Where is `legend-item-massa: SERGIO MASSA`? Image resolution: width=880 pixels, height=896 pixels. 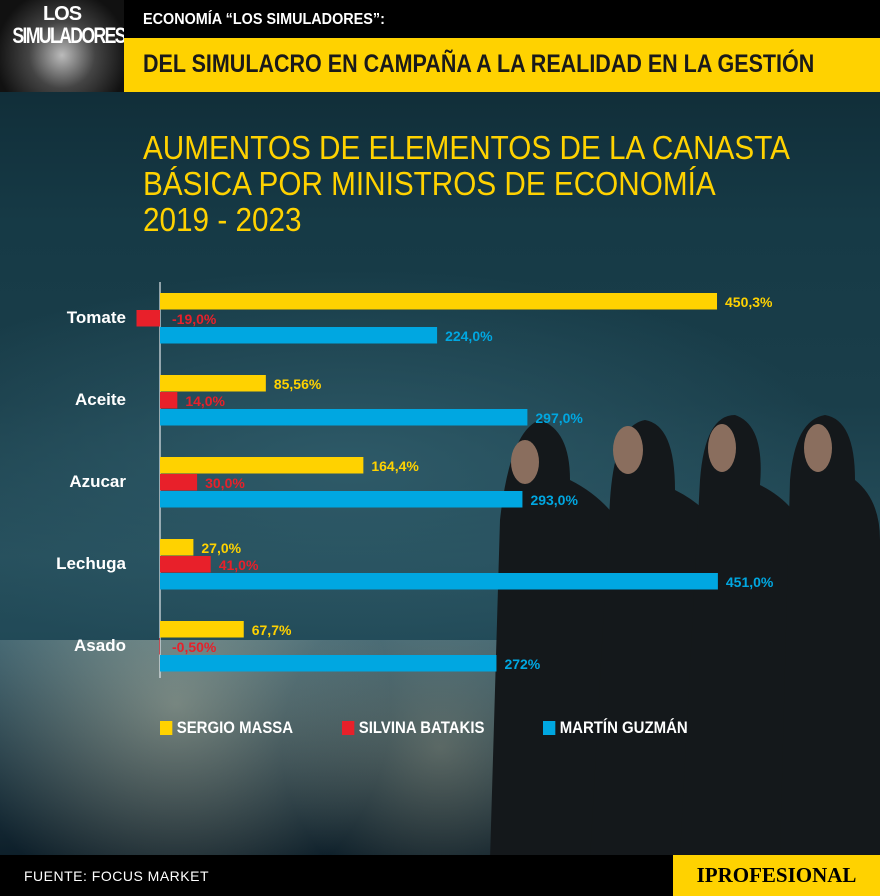 legend-item-massa: SERGIO MASSA is located at coordinates (226, 728).